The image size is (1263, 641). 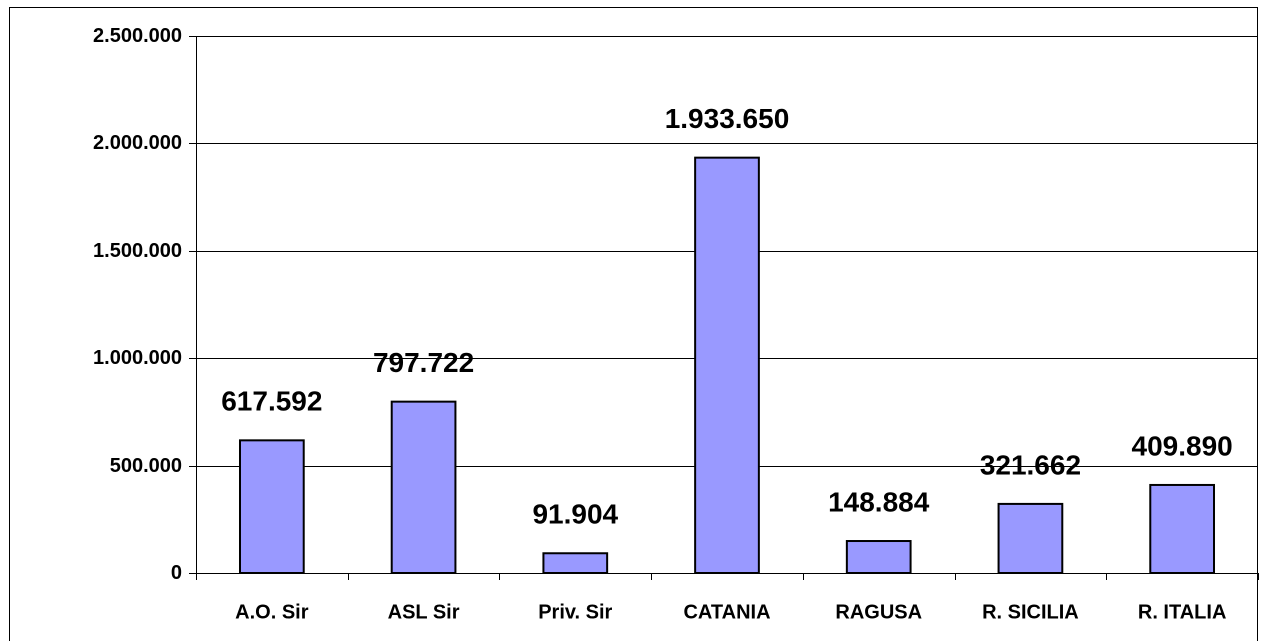 What do you see at coordinates (146, 466) in the screenshot?
I see `y-tick-label: 500.000` at bounding box center [146, 466].